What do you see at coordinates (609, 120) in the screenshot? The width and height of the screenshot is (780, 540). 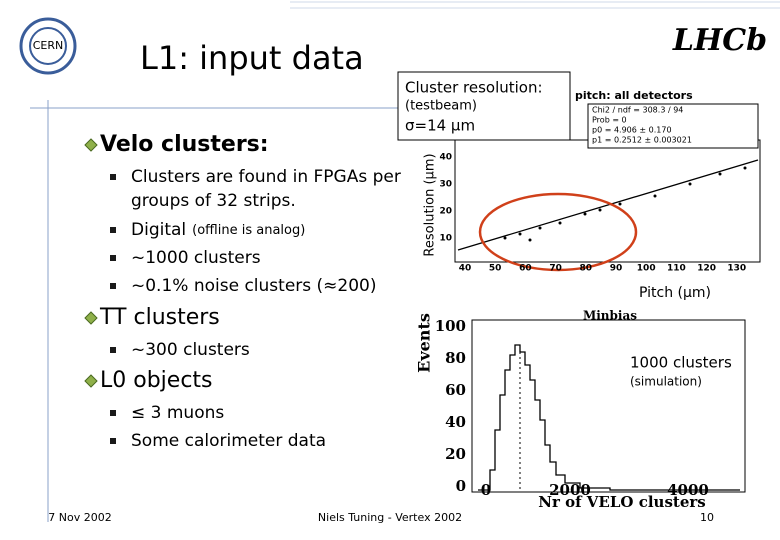 I see `fit-text: Prob = 0` at bounding box center [609, 120].